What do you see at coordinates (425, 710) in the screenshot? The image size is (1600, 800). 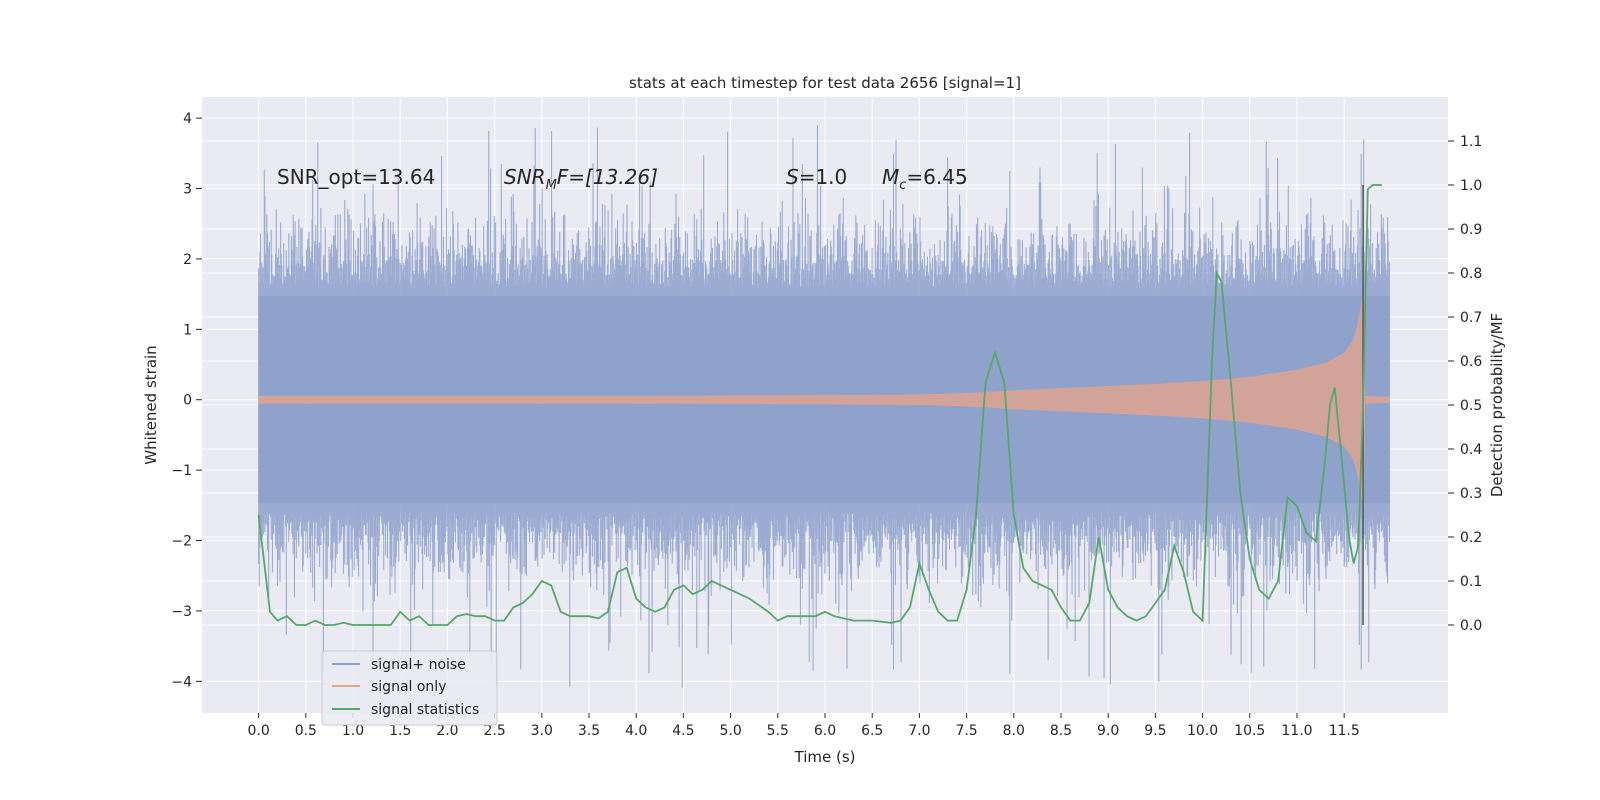 I see `legend-label-stats: signal statistics` at bounding box center [425, 710].